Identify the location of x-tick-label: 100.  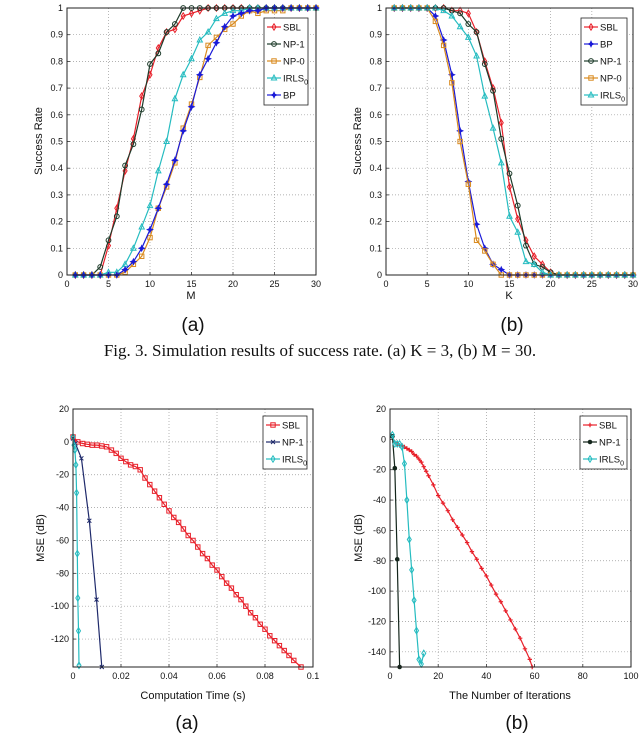
(630, 676).